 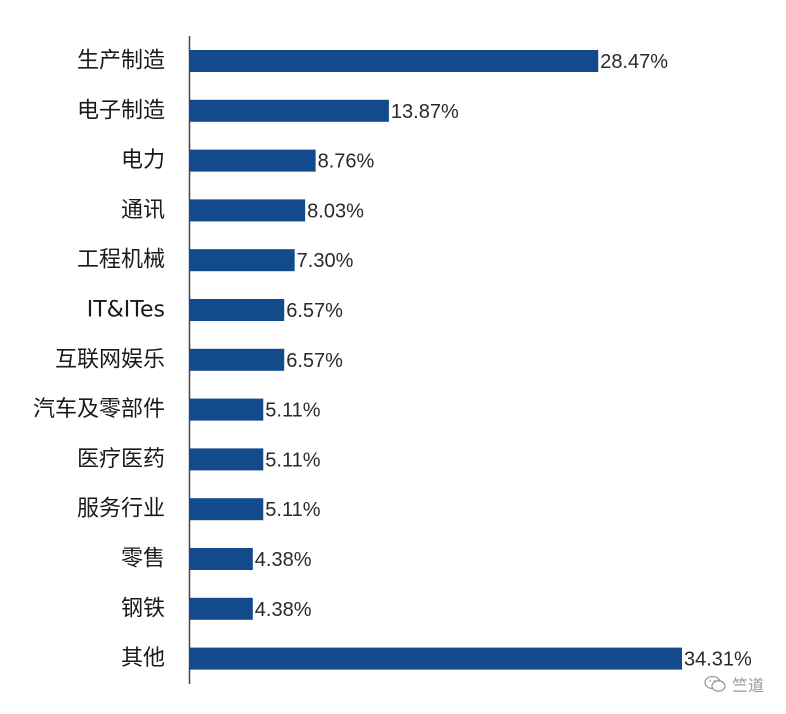 What do you see at coordinates (126, 310) in the screenshot?
I see `category-label: IT&ITes` at bounding box center [126, 310].